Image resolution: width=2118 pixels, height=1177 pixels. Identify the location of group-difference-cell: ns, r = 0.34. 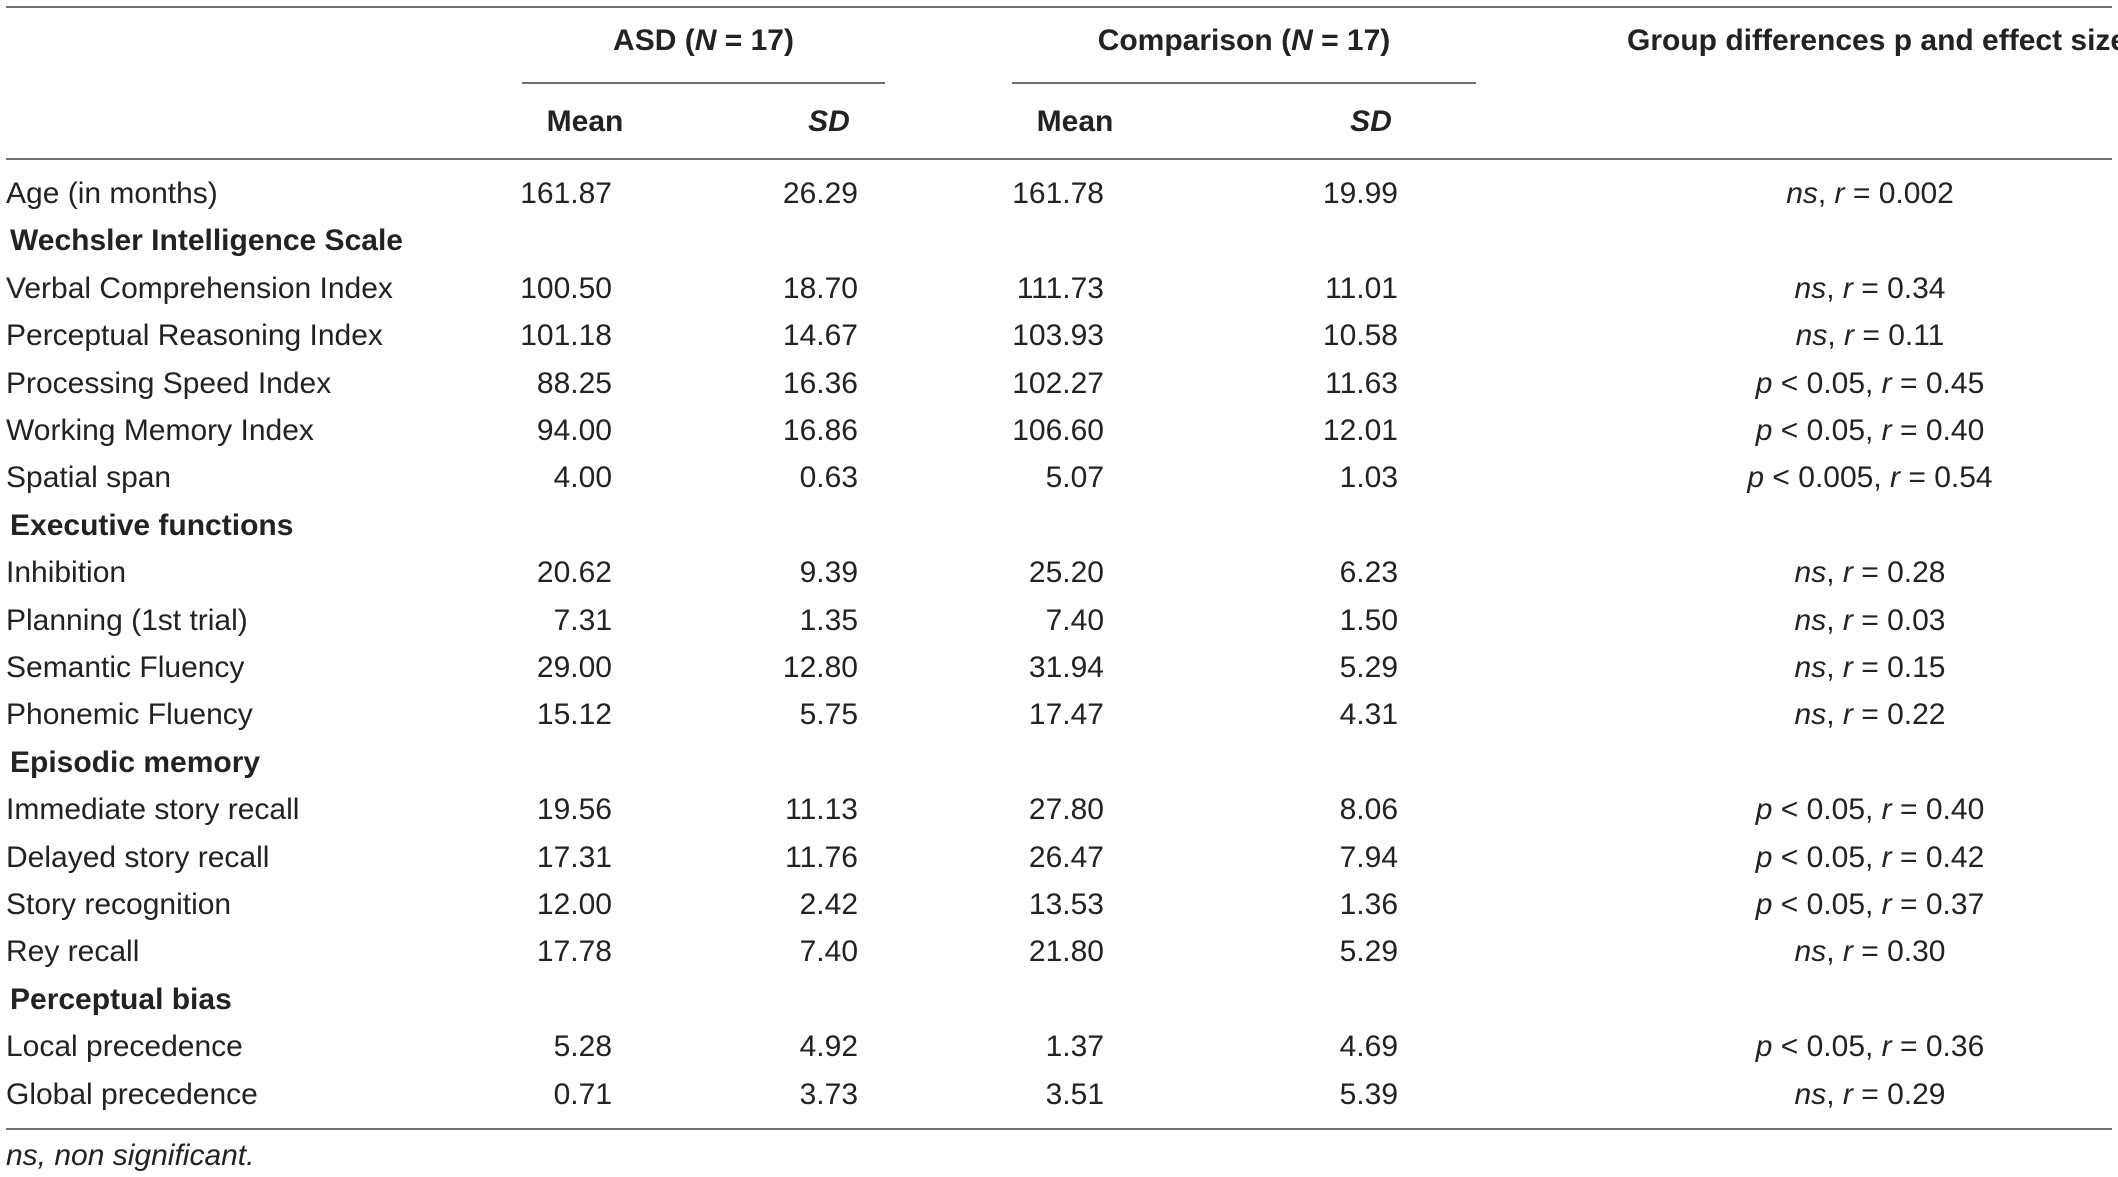
(1870, 289).